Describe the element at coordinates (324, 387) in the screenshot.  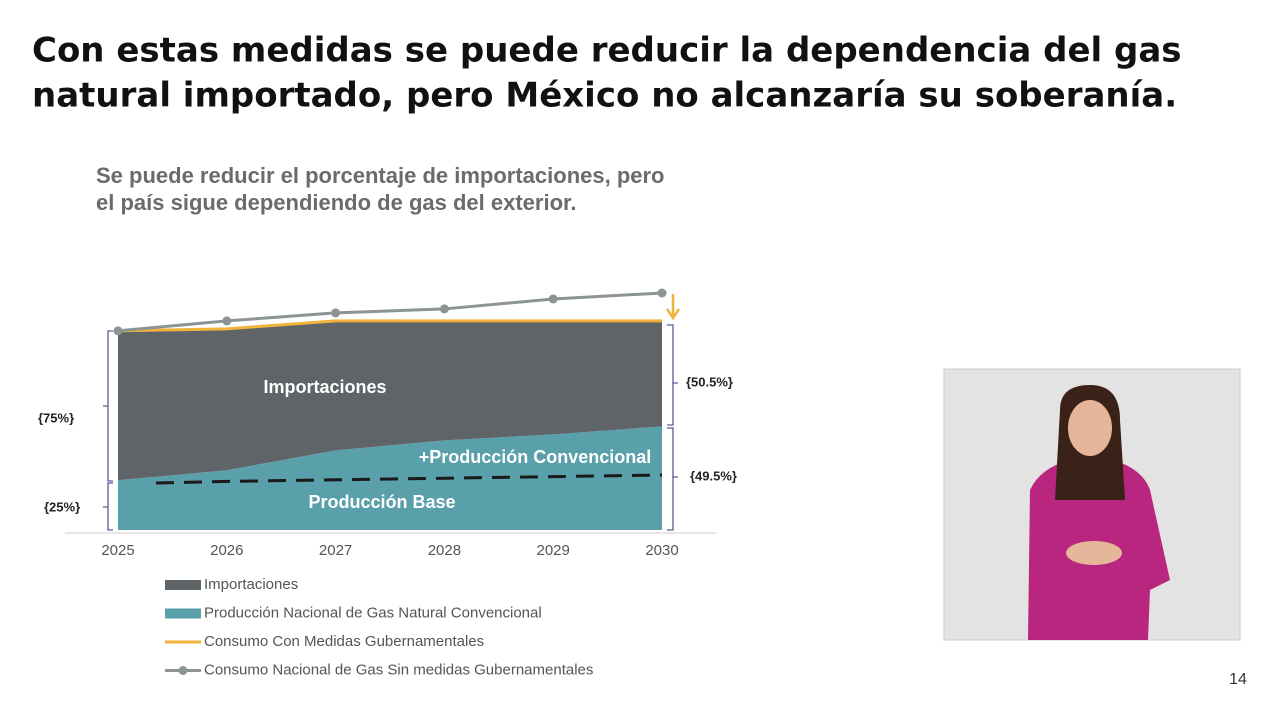
I see `area-label: Importaciones` at that location.